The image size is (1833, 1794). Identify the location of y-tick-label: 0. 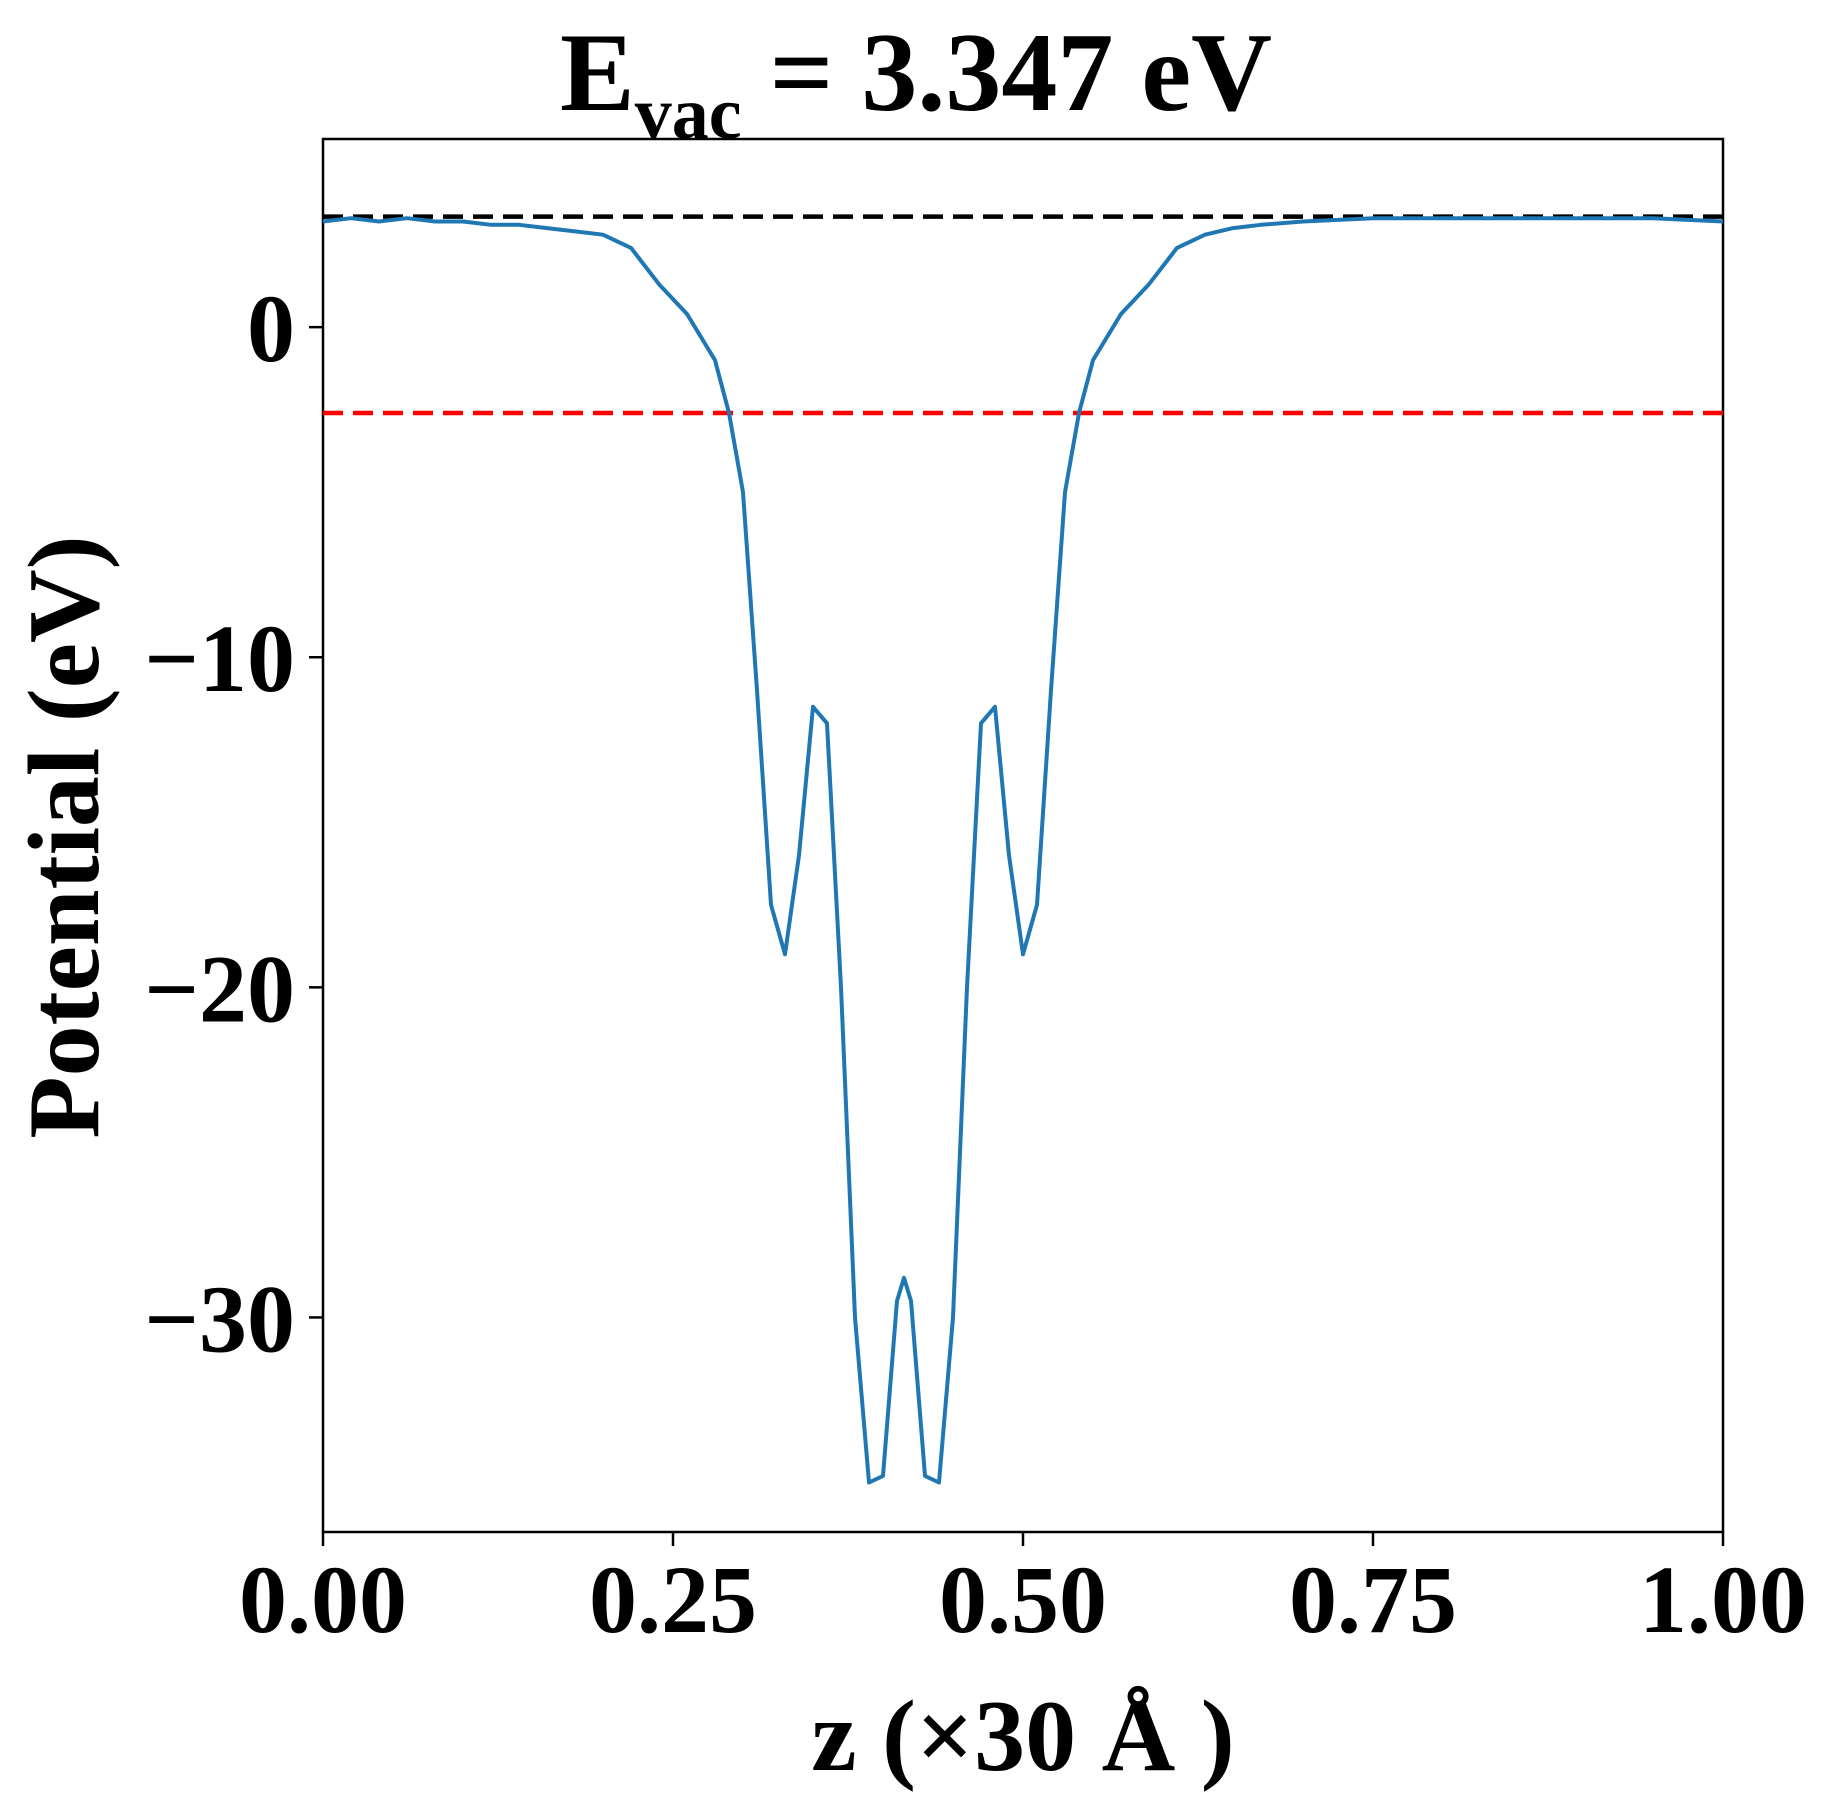
(271, 328).